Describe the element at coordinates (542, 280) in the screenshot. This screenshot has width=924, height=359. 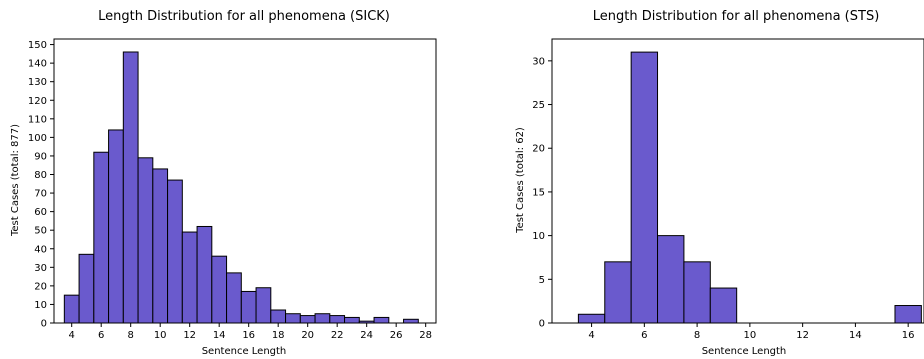
I see `y-tick-label: 5` at that location.